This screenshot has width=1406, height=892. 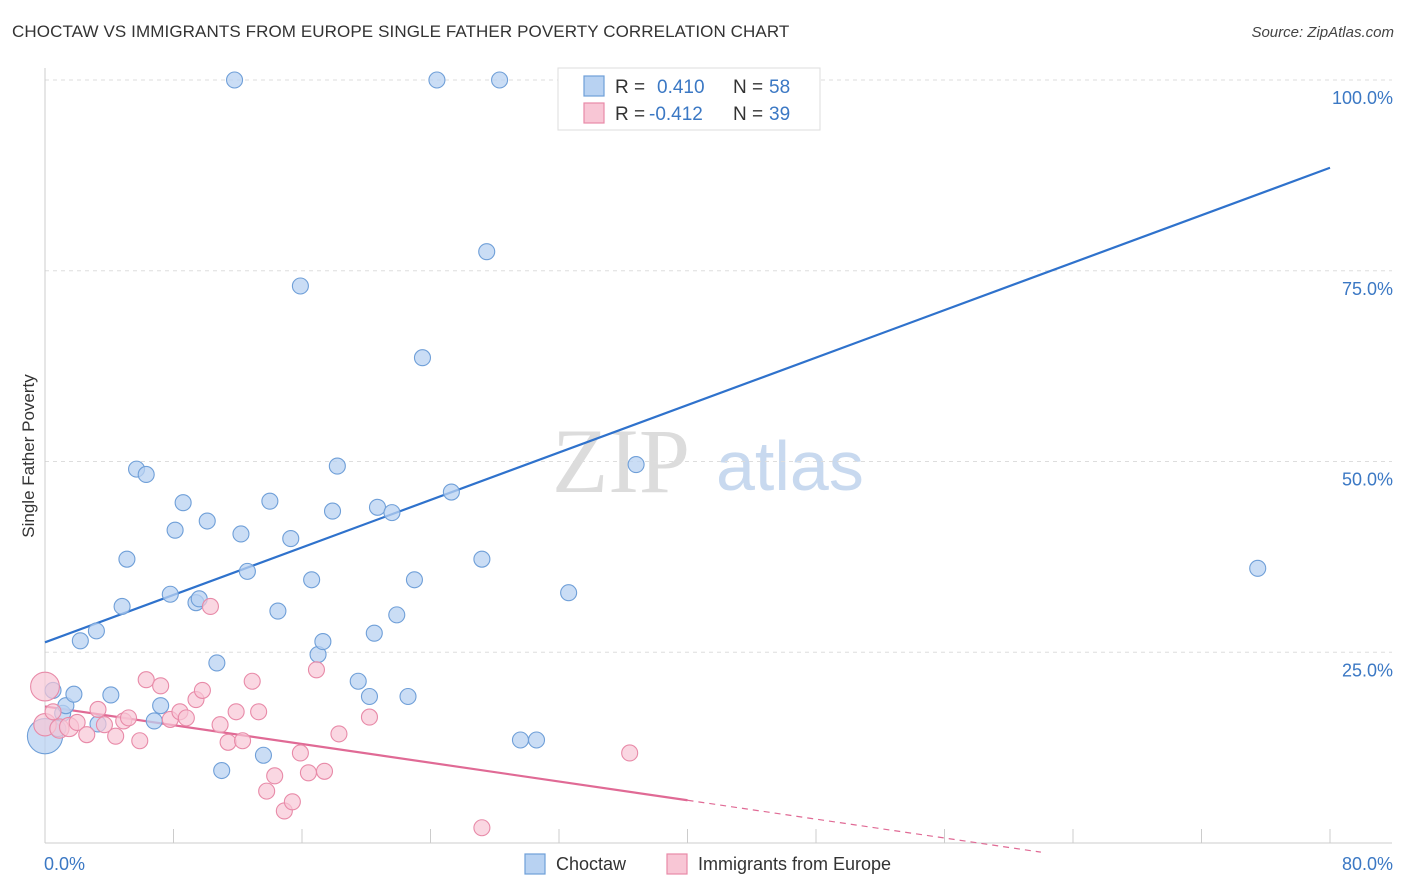 What do you see at coordinates (779, 87) in the screenshot?
I see `legend-n-value-1: 58` at bounding box center [779, 87].